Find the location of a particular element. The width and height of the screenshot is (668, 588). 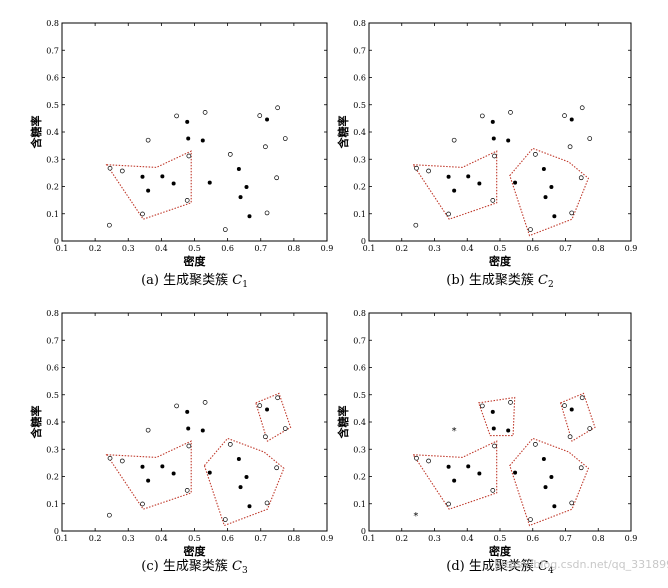

plot-frame is located at coordinates (500, 422).